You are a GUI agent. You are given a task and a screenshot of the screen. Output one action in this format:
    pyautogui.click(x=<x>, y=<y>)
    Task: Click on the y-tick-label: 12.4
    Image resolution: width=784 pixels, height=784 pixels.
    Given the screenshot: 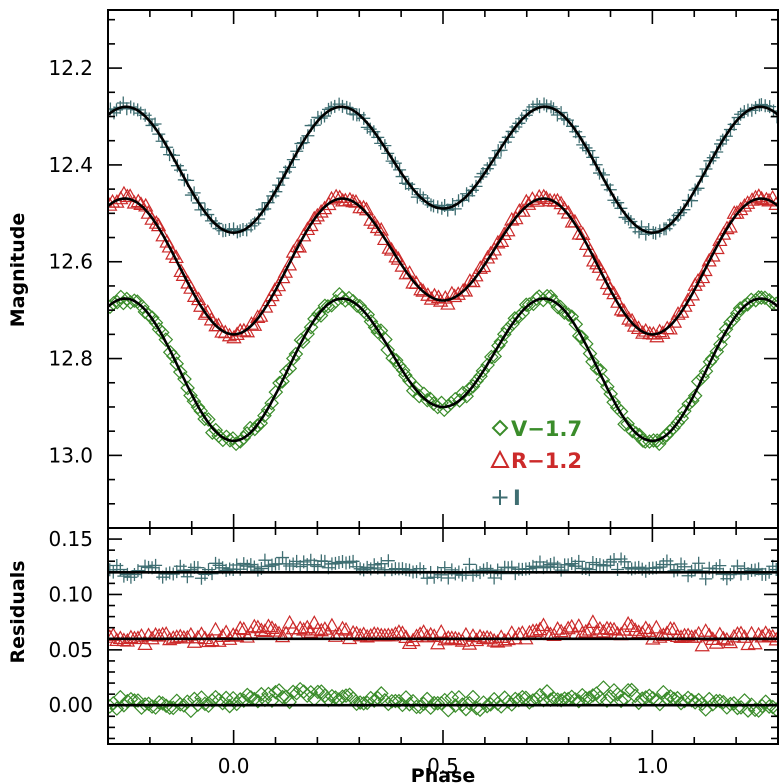 What is the action you would take?
    pyautogui.click(x=70, y=165)
    